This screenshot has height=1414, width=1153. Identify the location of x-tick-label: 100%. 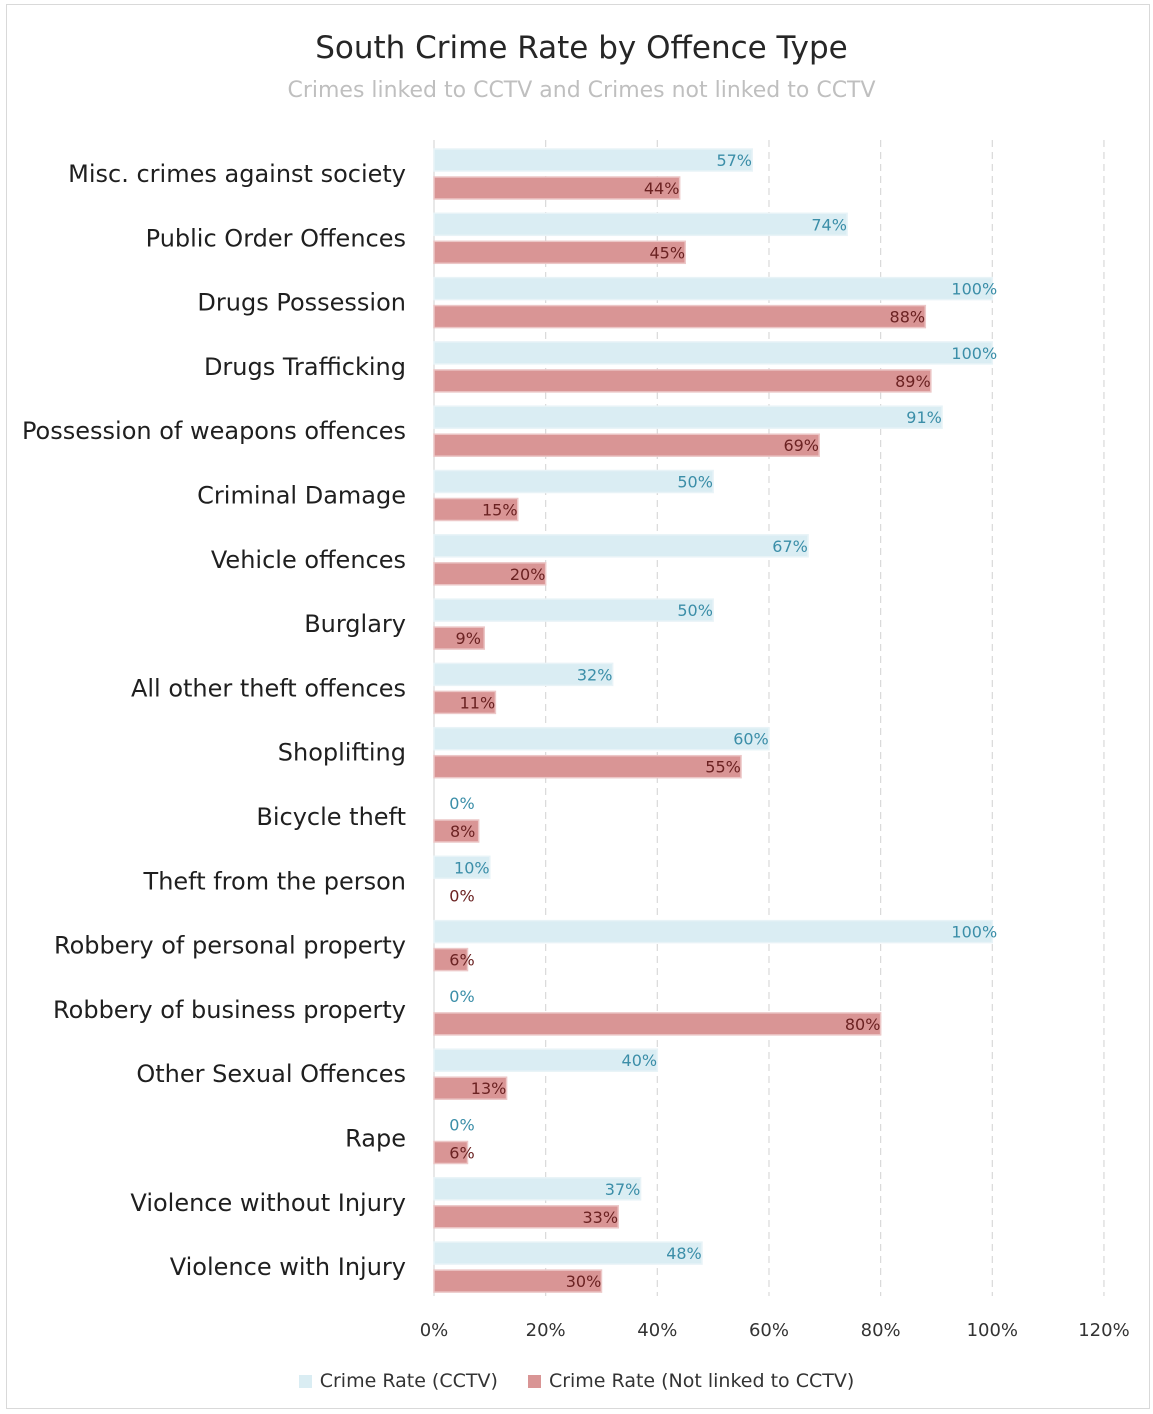
(992, 1330).